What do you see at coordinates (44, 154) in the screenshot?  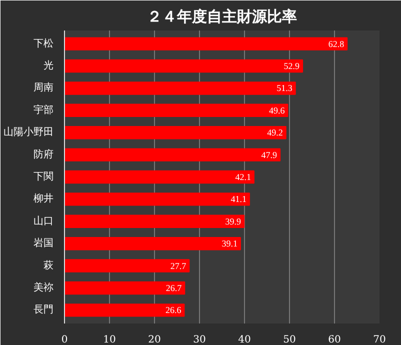 I see `y-tick-label: 防府` at bounding box center [44, 154].